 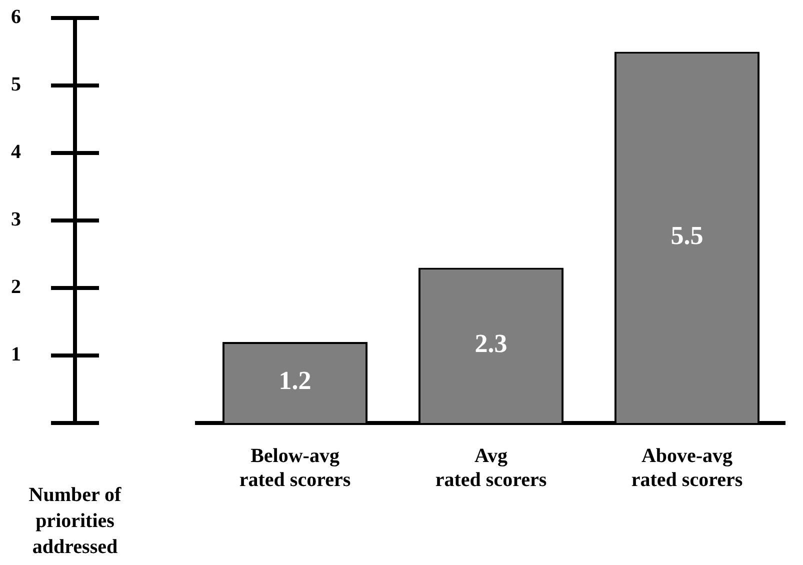 What do you see at coordinates (16, 355) in the screenshot?
I see `y-tick-label: 1` at bounding box center [16, 355].